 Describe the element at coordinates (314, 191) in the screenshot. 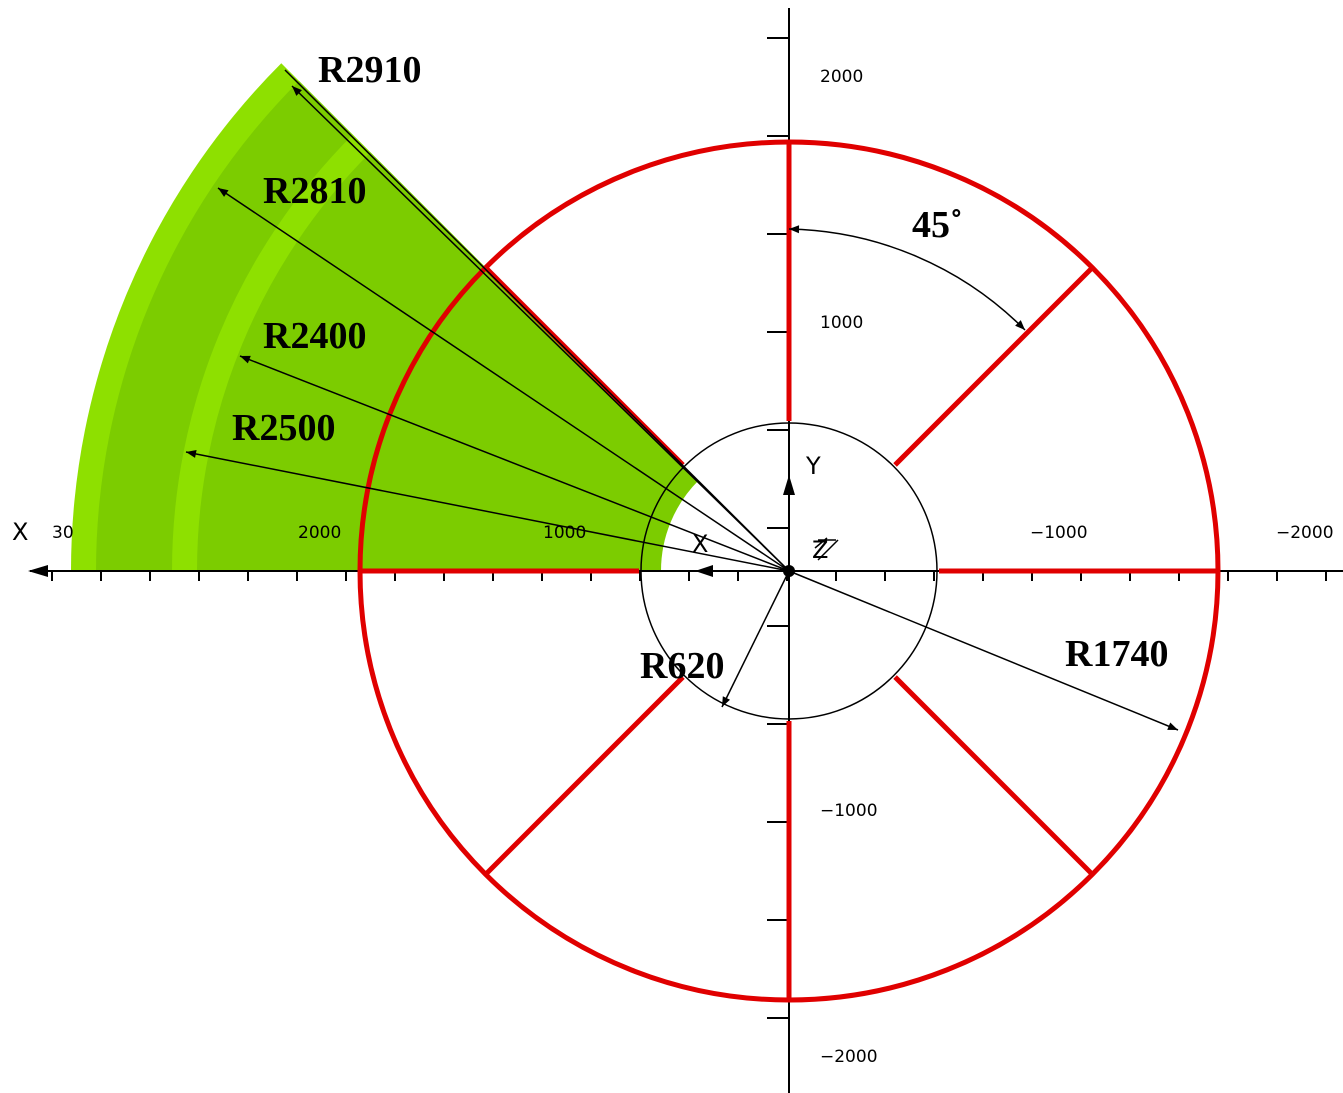

I see `radius-label: R2810` at that location.